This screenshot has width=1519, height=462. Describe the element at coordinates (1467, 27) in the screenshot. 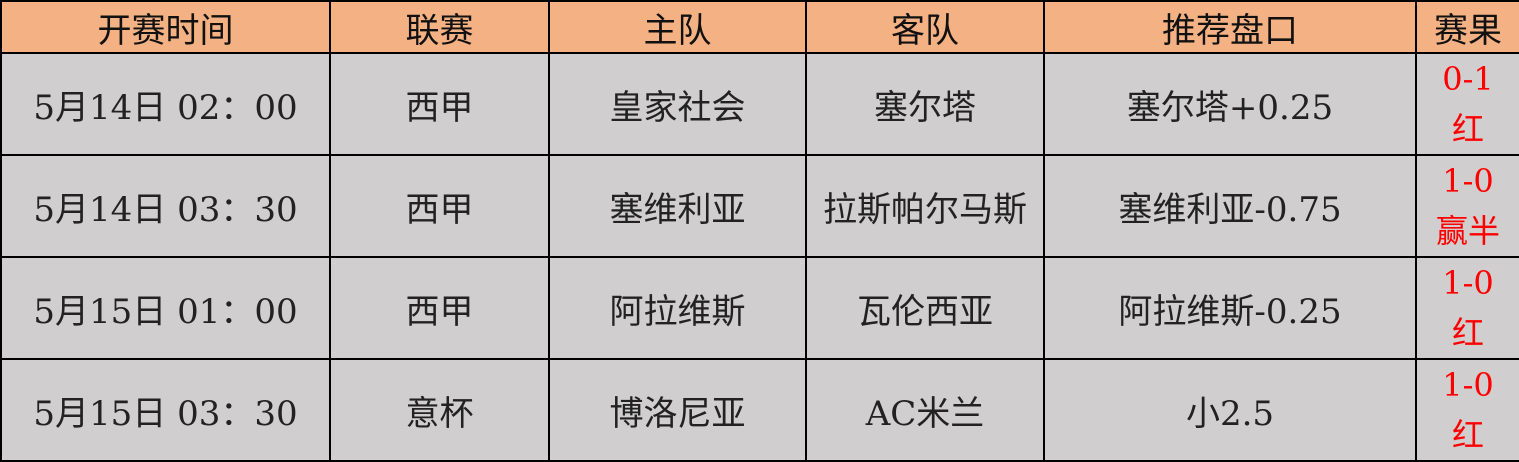

I see `header-result: 赛果` at that location.